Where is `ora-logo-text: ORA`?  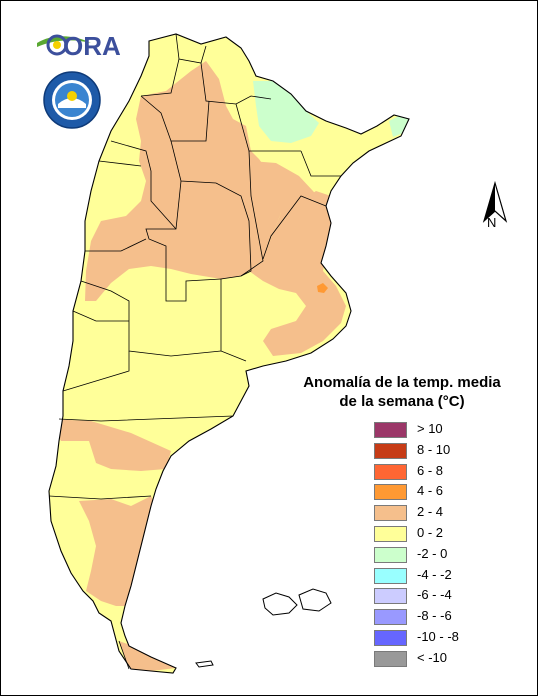
ora-logo-text: ORA is located at coordinates (92, 46).